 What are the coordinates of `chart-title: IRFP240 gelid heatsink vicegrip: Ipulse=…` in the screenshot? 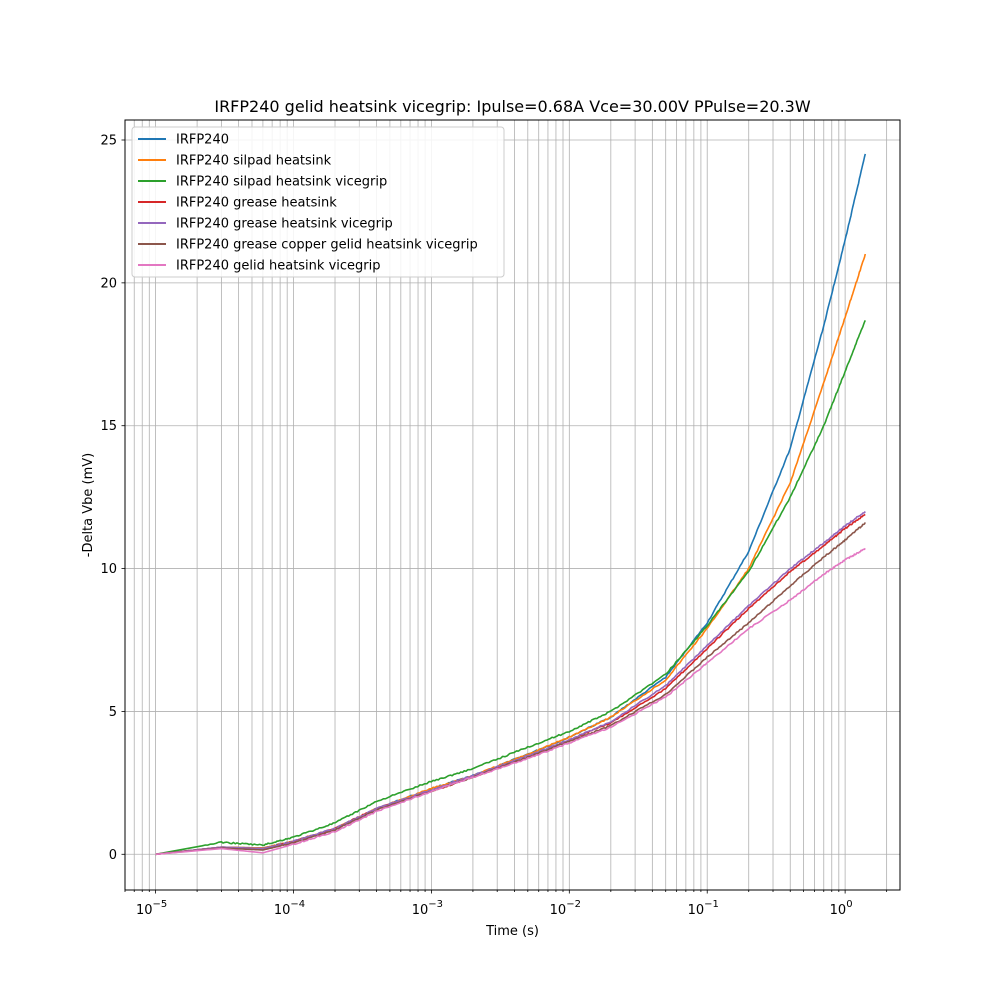 It's located at (512, 106).